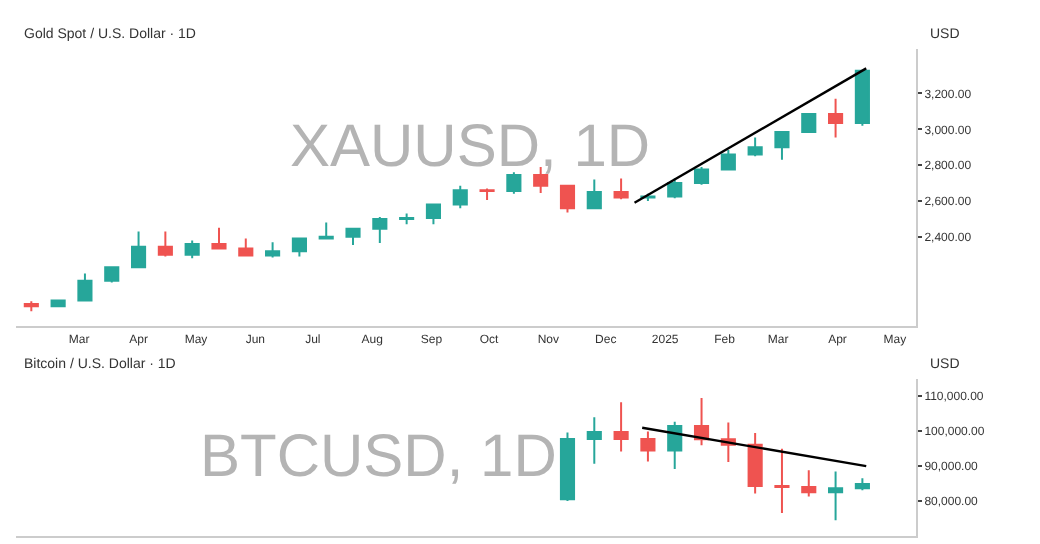 This screenshot has width=1040, height=544. What do you see at coordinates (378, 457) in the screenshot?
I see `text: BTCUSD, 1D` at bounding box center [378, 457].